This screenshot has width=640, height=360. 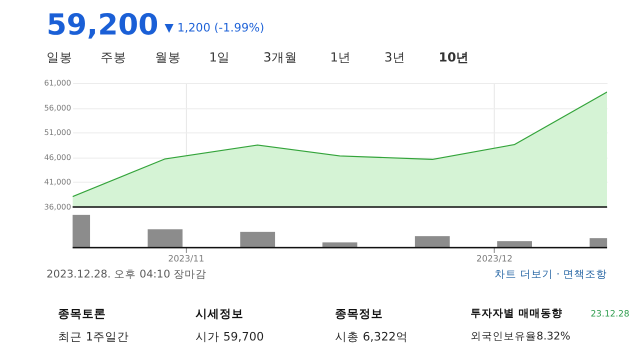 I want to click on y-tick-label: 61,000, so click(x=58, y=83).